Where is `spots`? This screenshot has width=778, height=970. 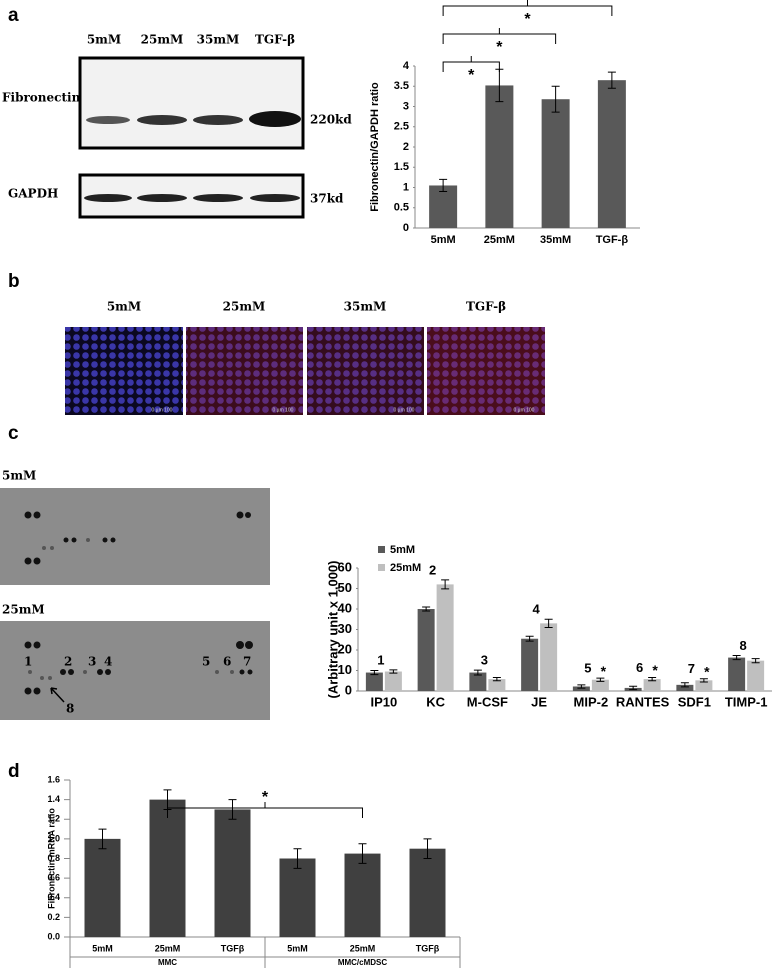 spots is located at coordinates (138, 668).